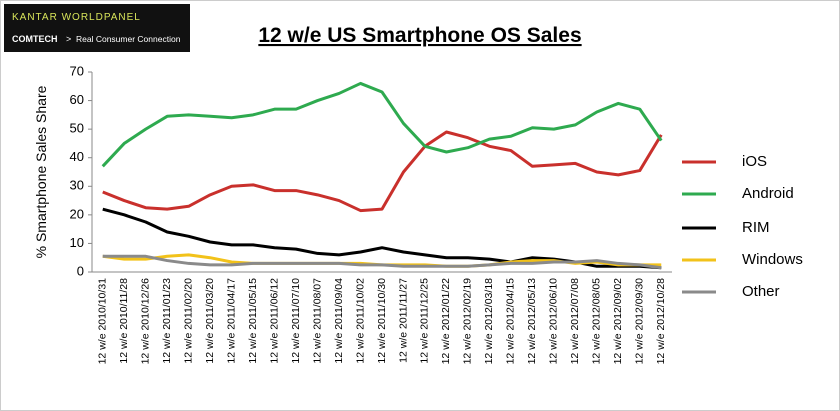 This screenshot has width=840, height=411. Describe the element at coordinates (41, 171) in the screenshot. I see `y-axis-label: % Smartphone Sales Share` at that location.